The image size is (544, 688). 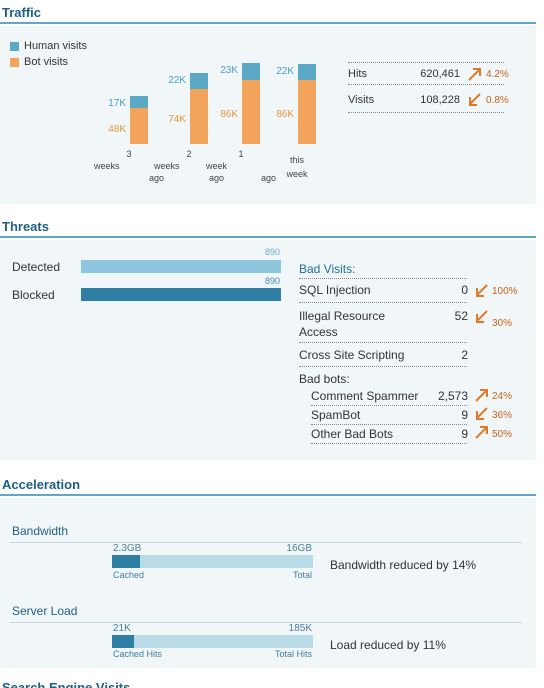 I want to click on bv-illegal-label-1: Illegal Resource, so click(x=342, y=316).